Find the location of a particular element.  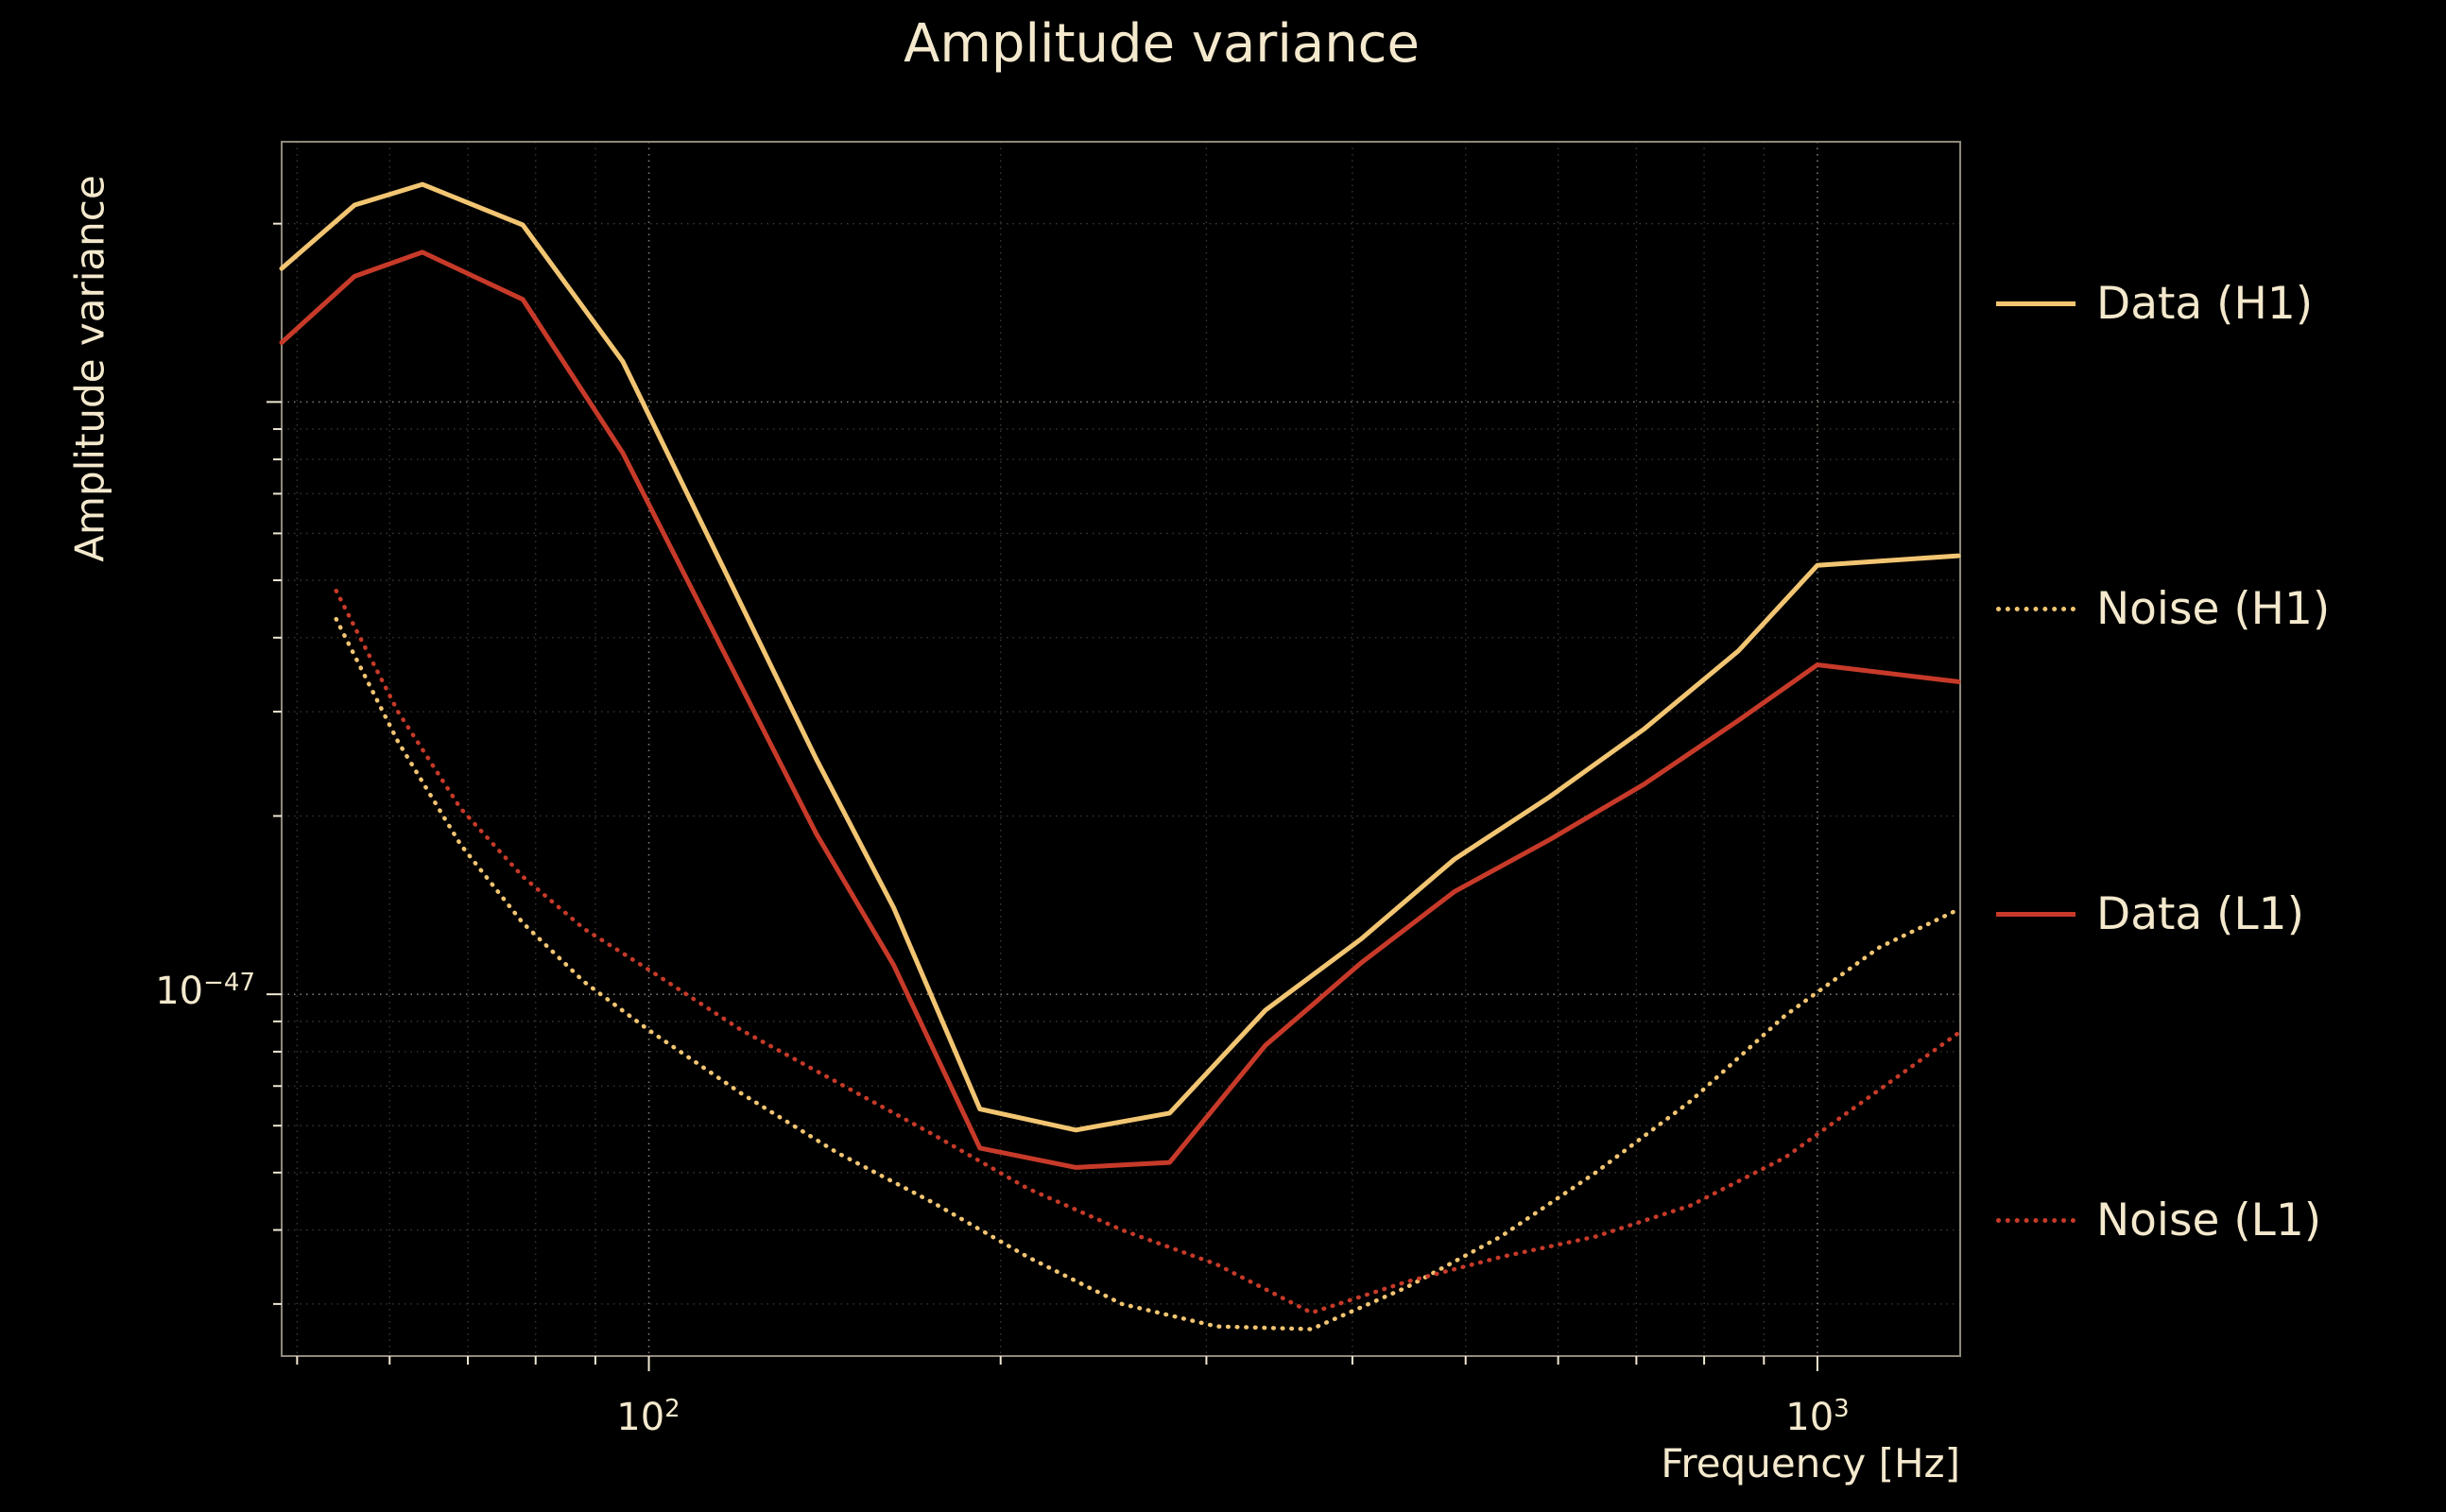

x-tick-exponent: 3 is located at coordinates (1842, 1408).